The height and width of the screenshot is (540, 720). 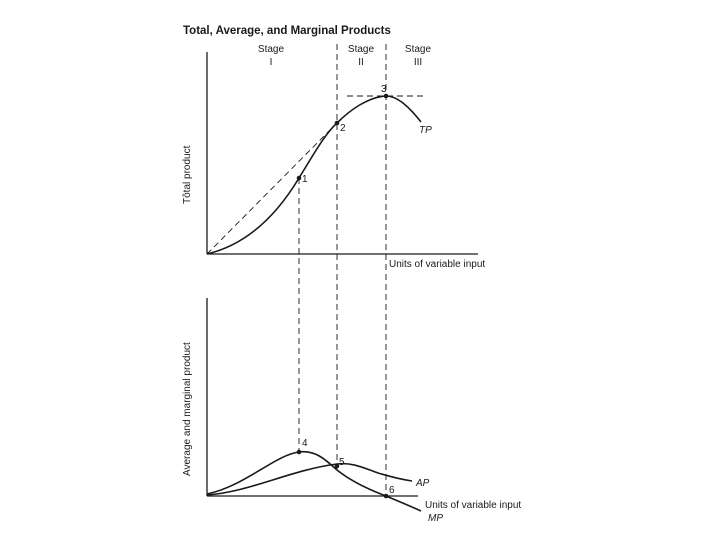 I want to click on top-y-axis-label: Tôtal product, so click(x=187, y=174).